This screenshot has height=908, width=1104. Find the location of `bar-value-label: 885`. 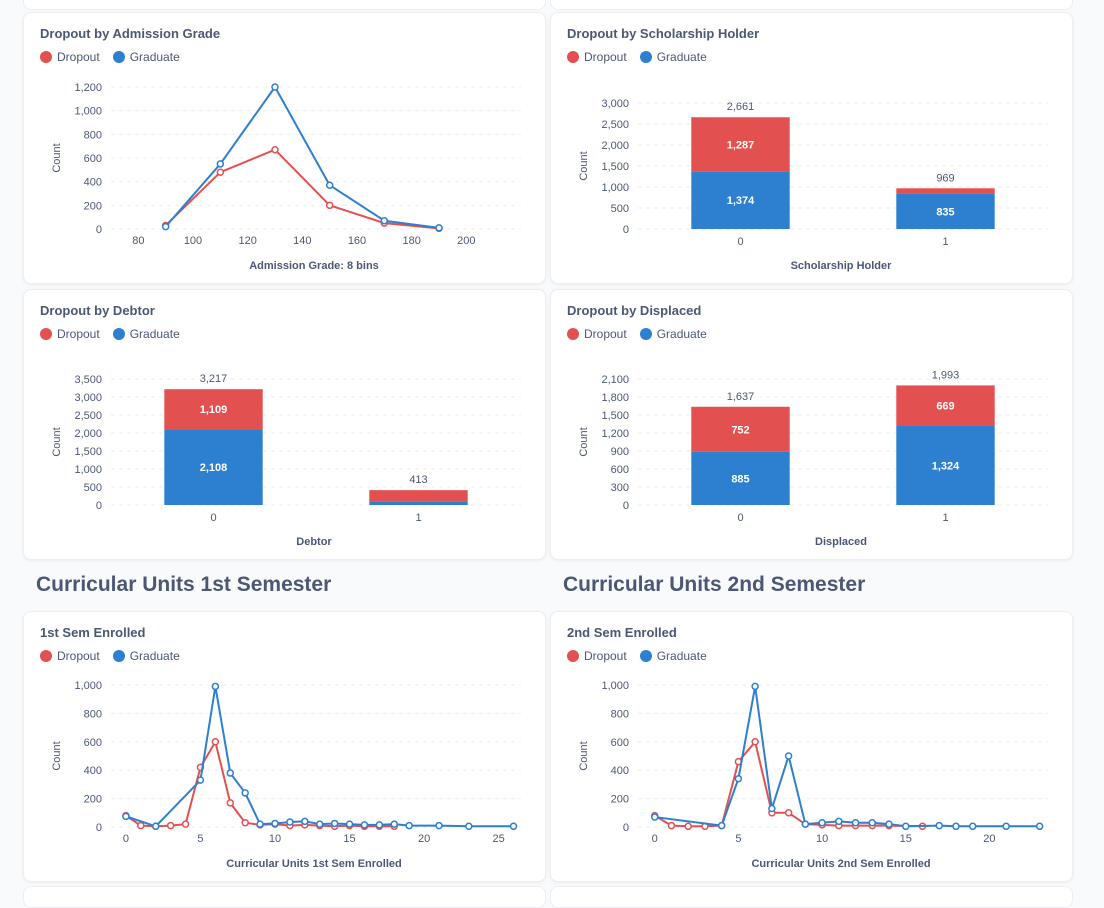

bar-value-label: 885 is located at coordinates (740, 479).